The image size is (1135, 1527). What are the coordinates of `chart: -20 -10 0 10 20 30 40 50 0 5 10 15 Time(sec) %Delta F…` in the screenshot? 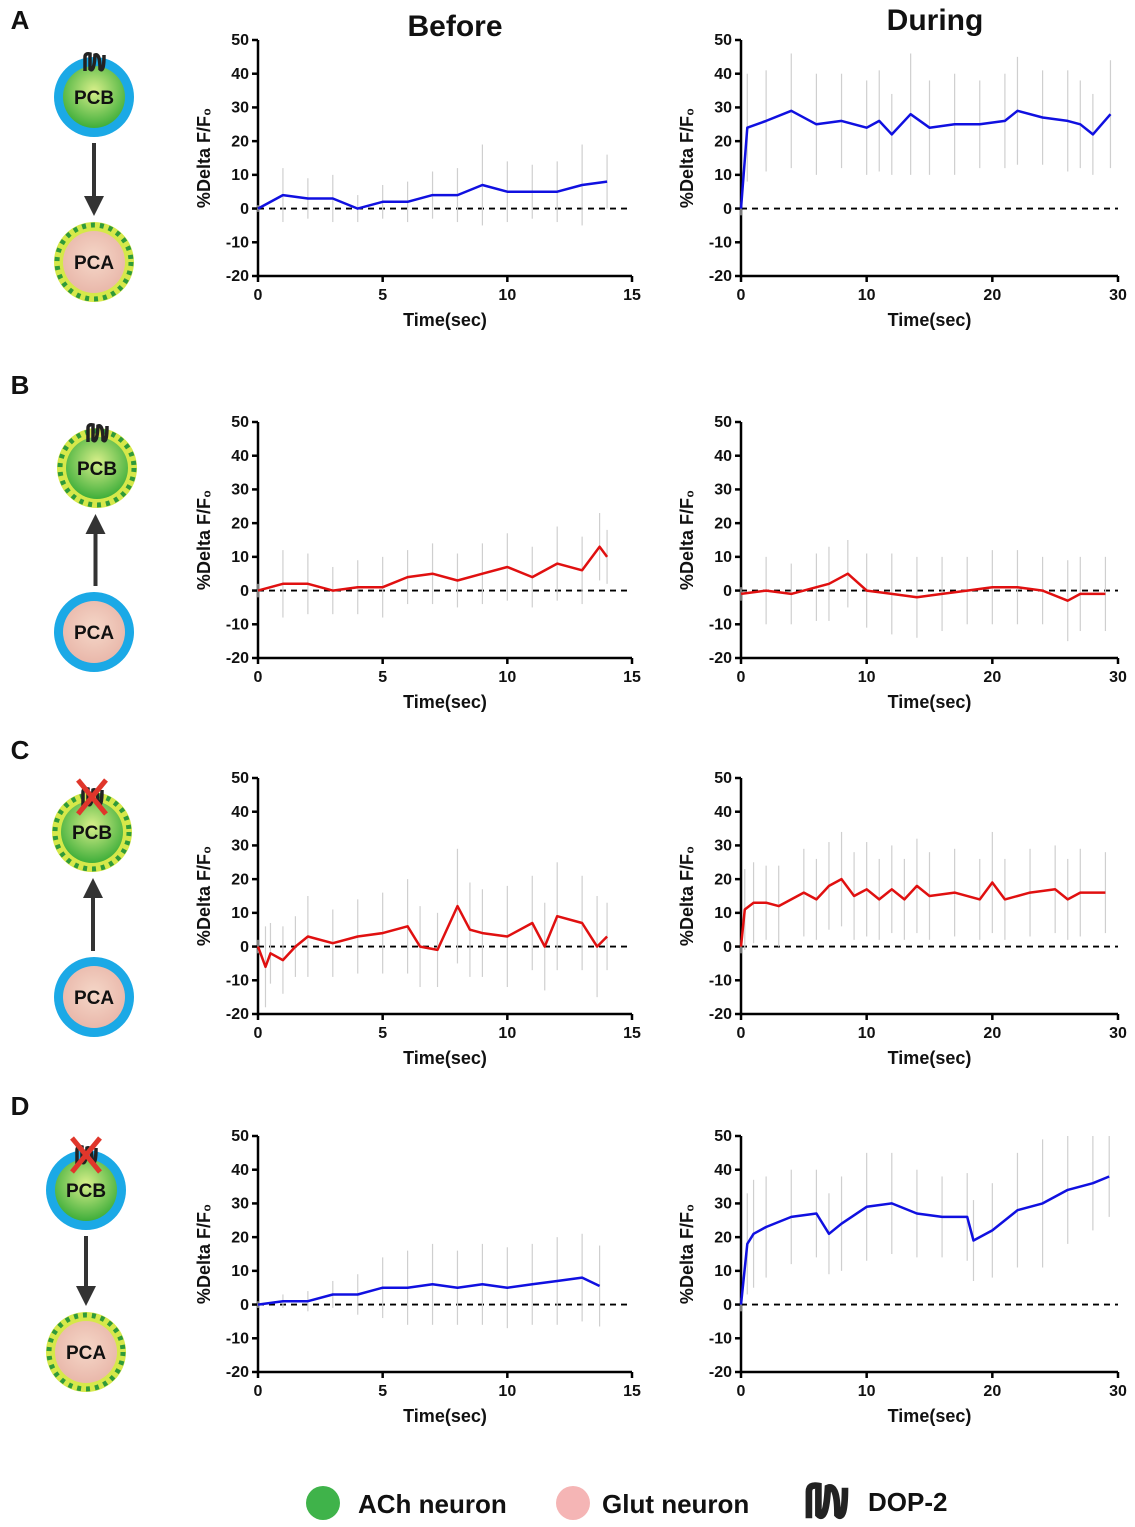 It's located at (417, 563).